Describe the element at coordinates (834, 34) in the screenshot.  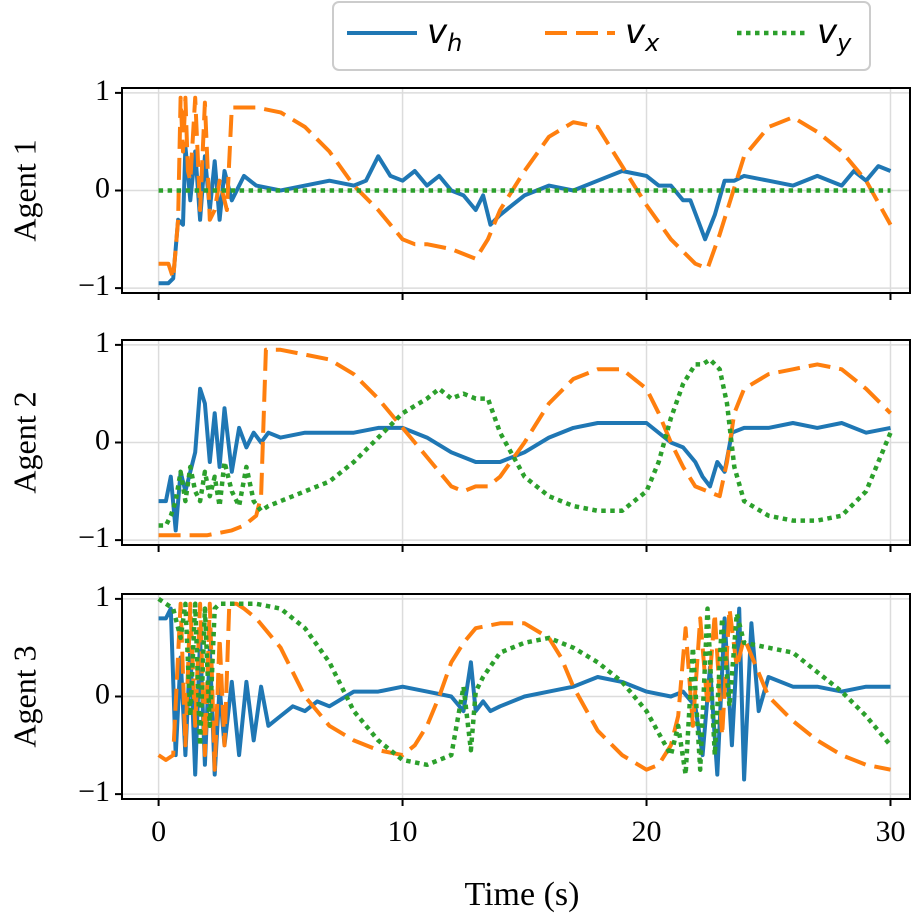
I see `legend-label: vy` at that location.